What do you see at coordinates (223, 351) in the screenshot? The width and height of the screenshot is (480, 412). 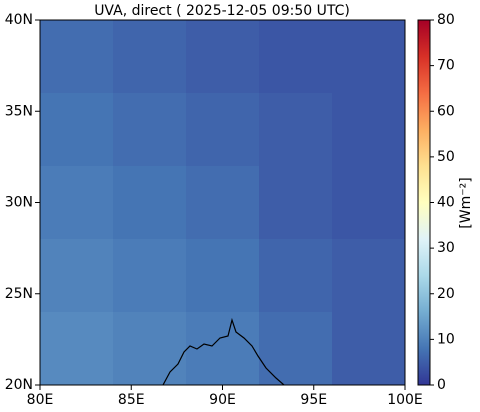 I see `coastline` at bounding box center [223, 351].